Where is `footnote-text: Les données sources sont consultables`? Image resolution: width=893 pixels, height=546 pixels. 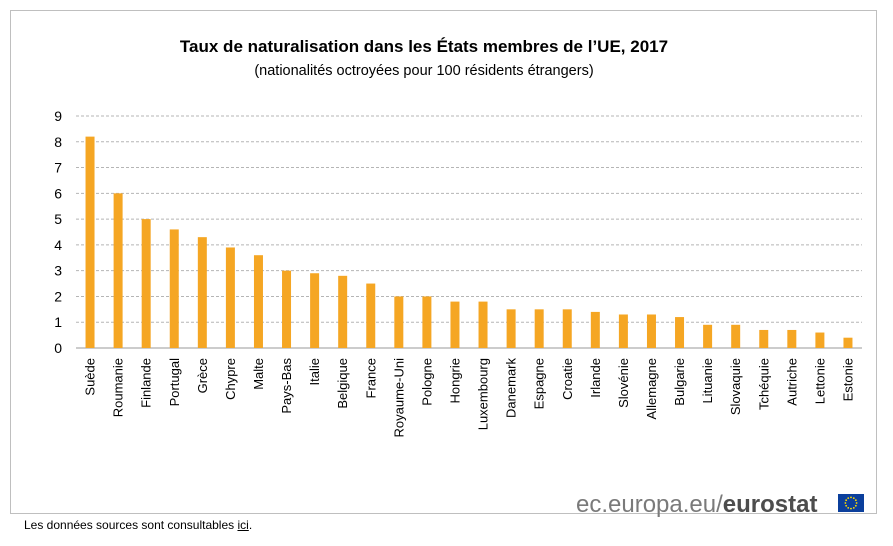 footnote-text: Les données sources sont consultables is located at coordinates (131, 525).